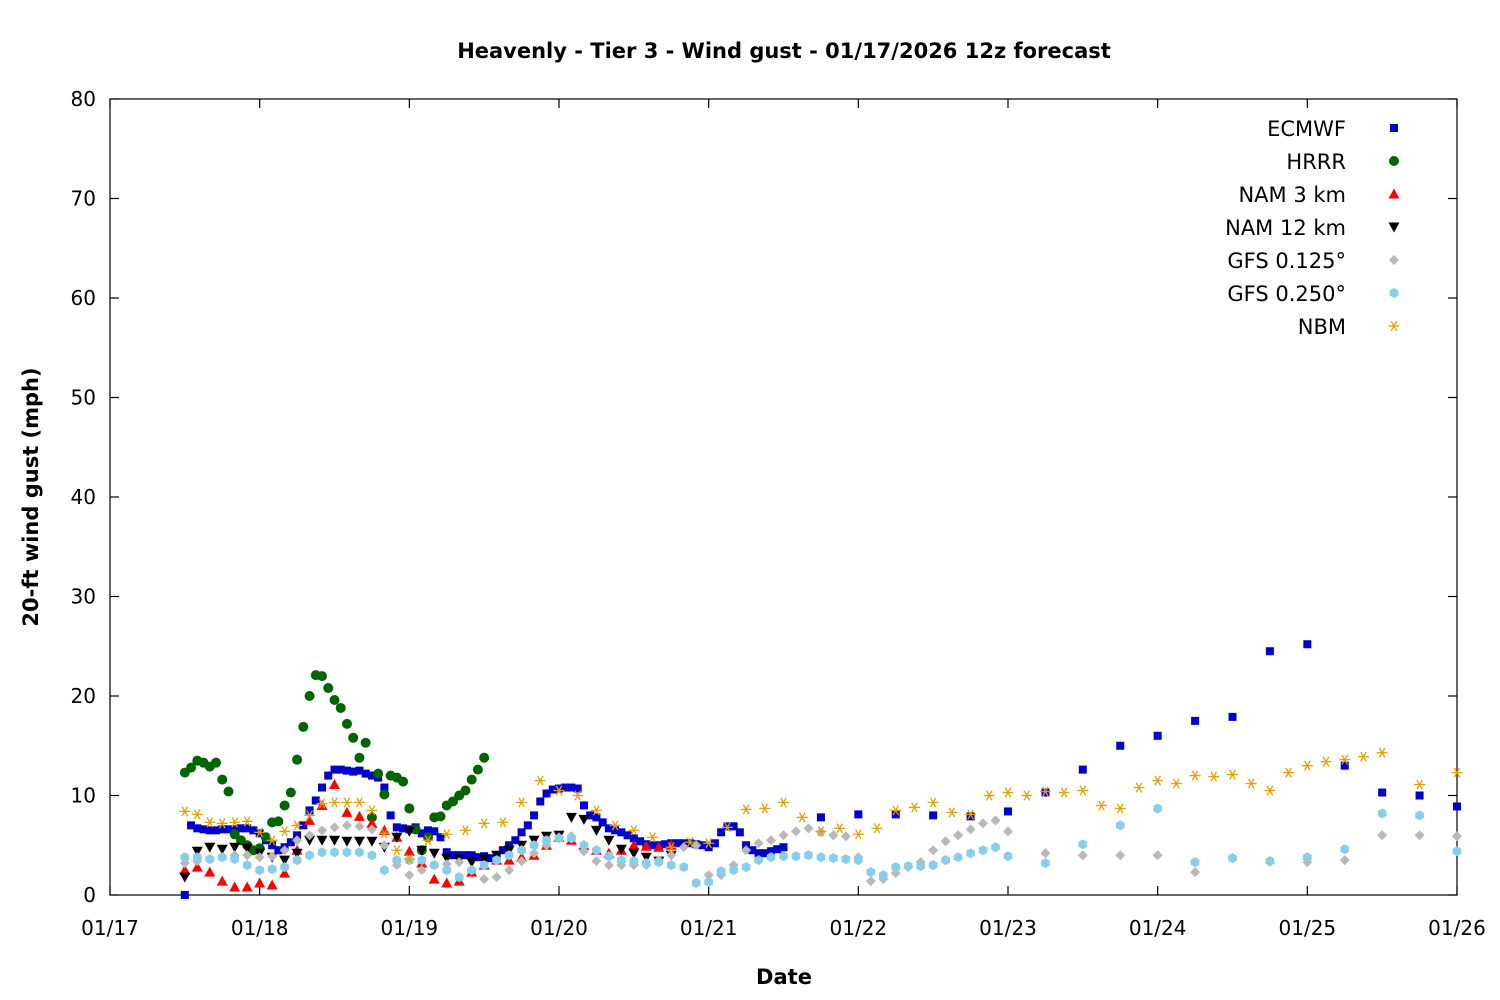 Image resolution: width=1500 pixels, height=1000 pixels. Describe the element at coordinates (709, 928) in the screenshot. I see `x-tick-label: 01/21` at that location.